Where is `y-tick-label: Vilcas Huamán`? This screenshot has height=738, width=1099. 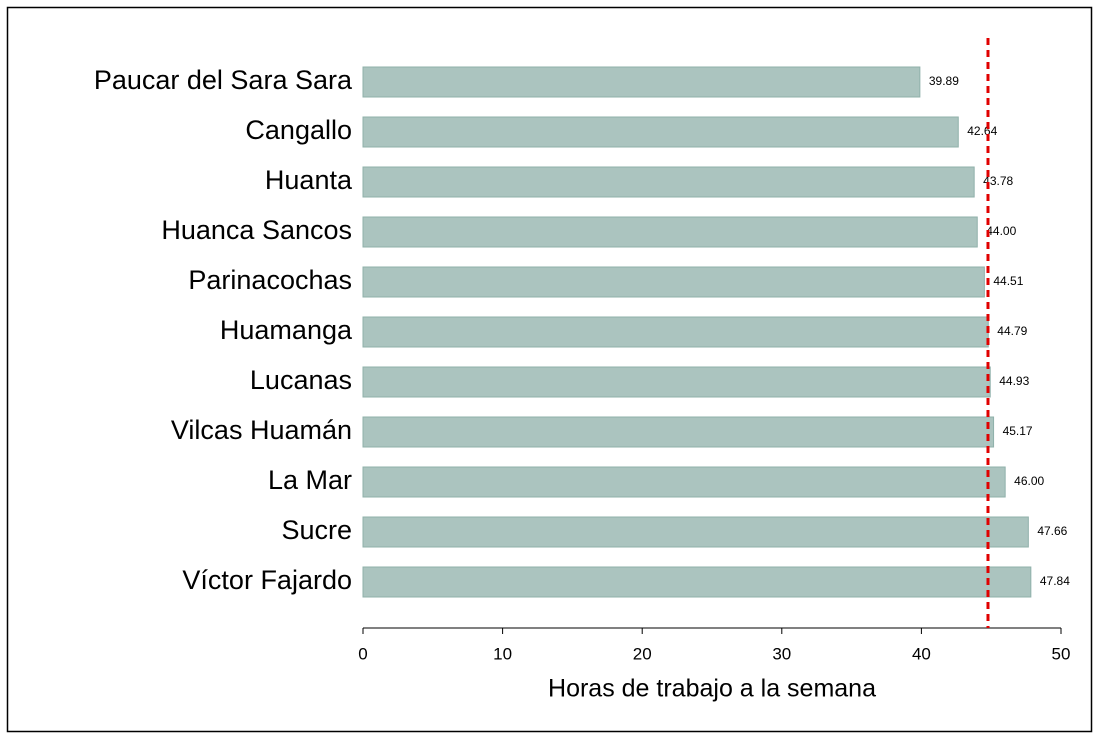
y-tick-label: Vilcas Huamán is located at coordinates (261, 430).